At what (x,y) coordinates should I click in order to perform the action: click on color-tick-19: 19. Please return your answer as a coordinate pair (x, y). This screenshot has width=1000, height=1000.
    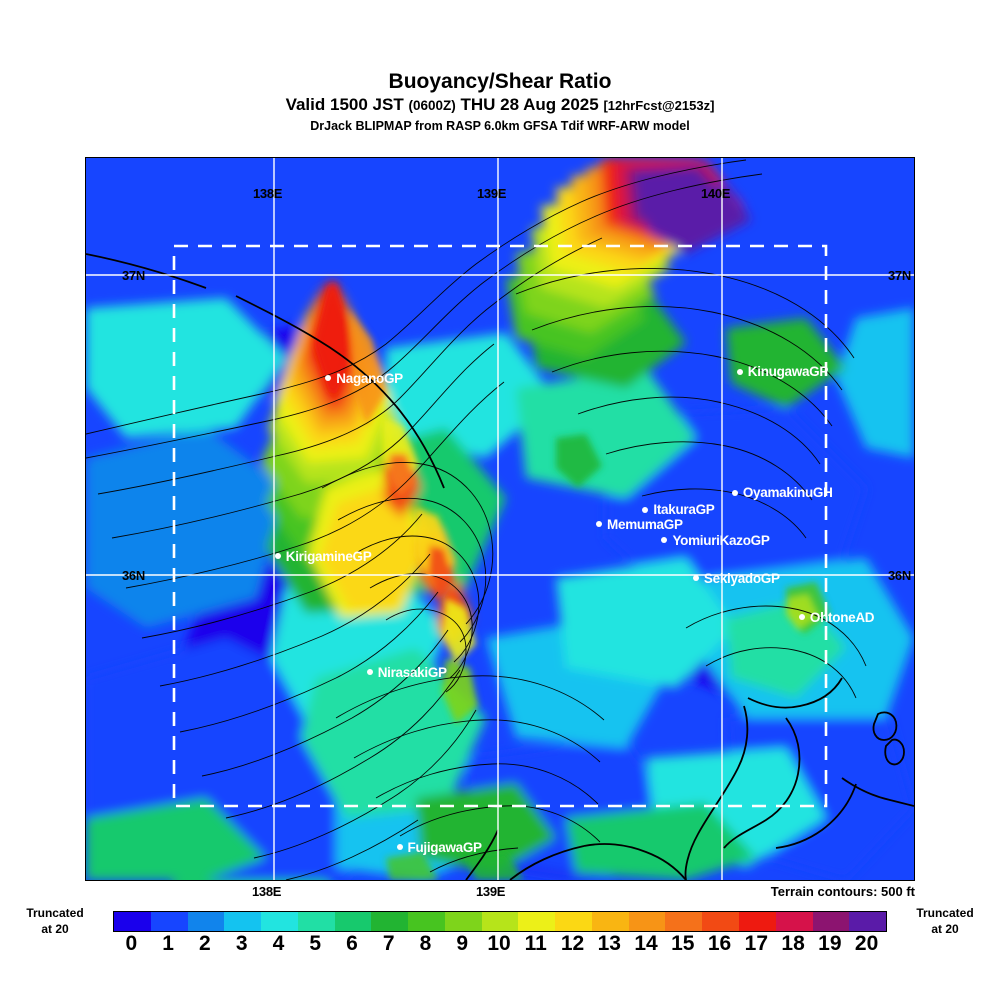
    Looking at the image, I should click on (830, 943).